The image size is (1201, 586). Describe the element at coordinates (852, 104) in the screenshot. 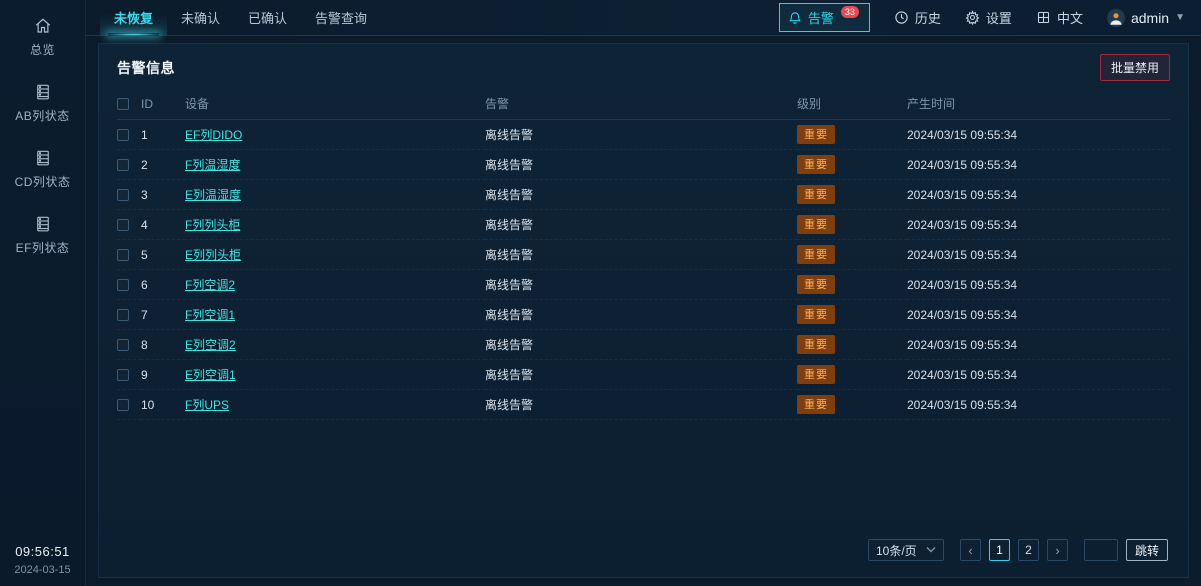

I see `column-header-level: 级别` at that location.